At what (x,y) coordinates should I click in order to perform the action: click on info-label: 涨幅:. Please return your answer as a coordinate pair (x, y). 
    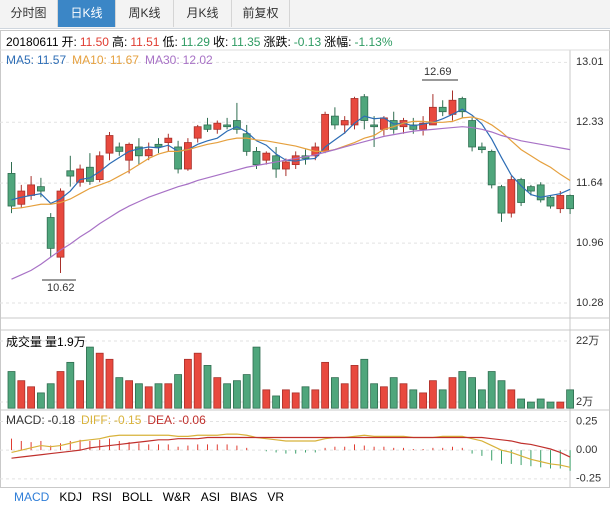
    Looking at the image, I should click on (338, 42).